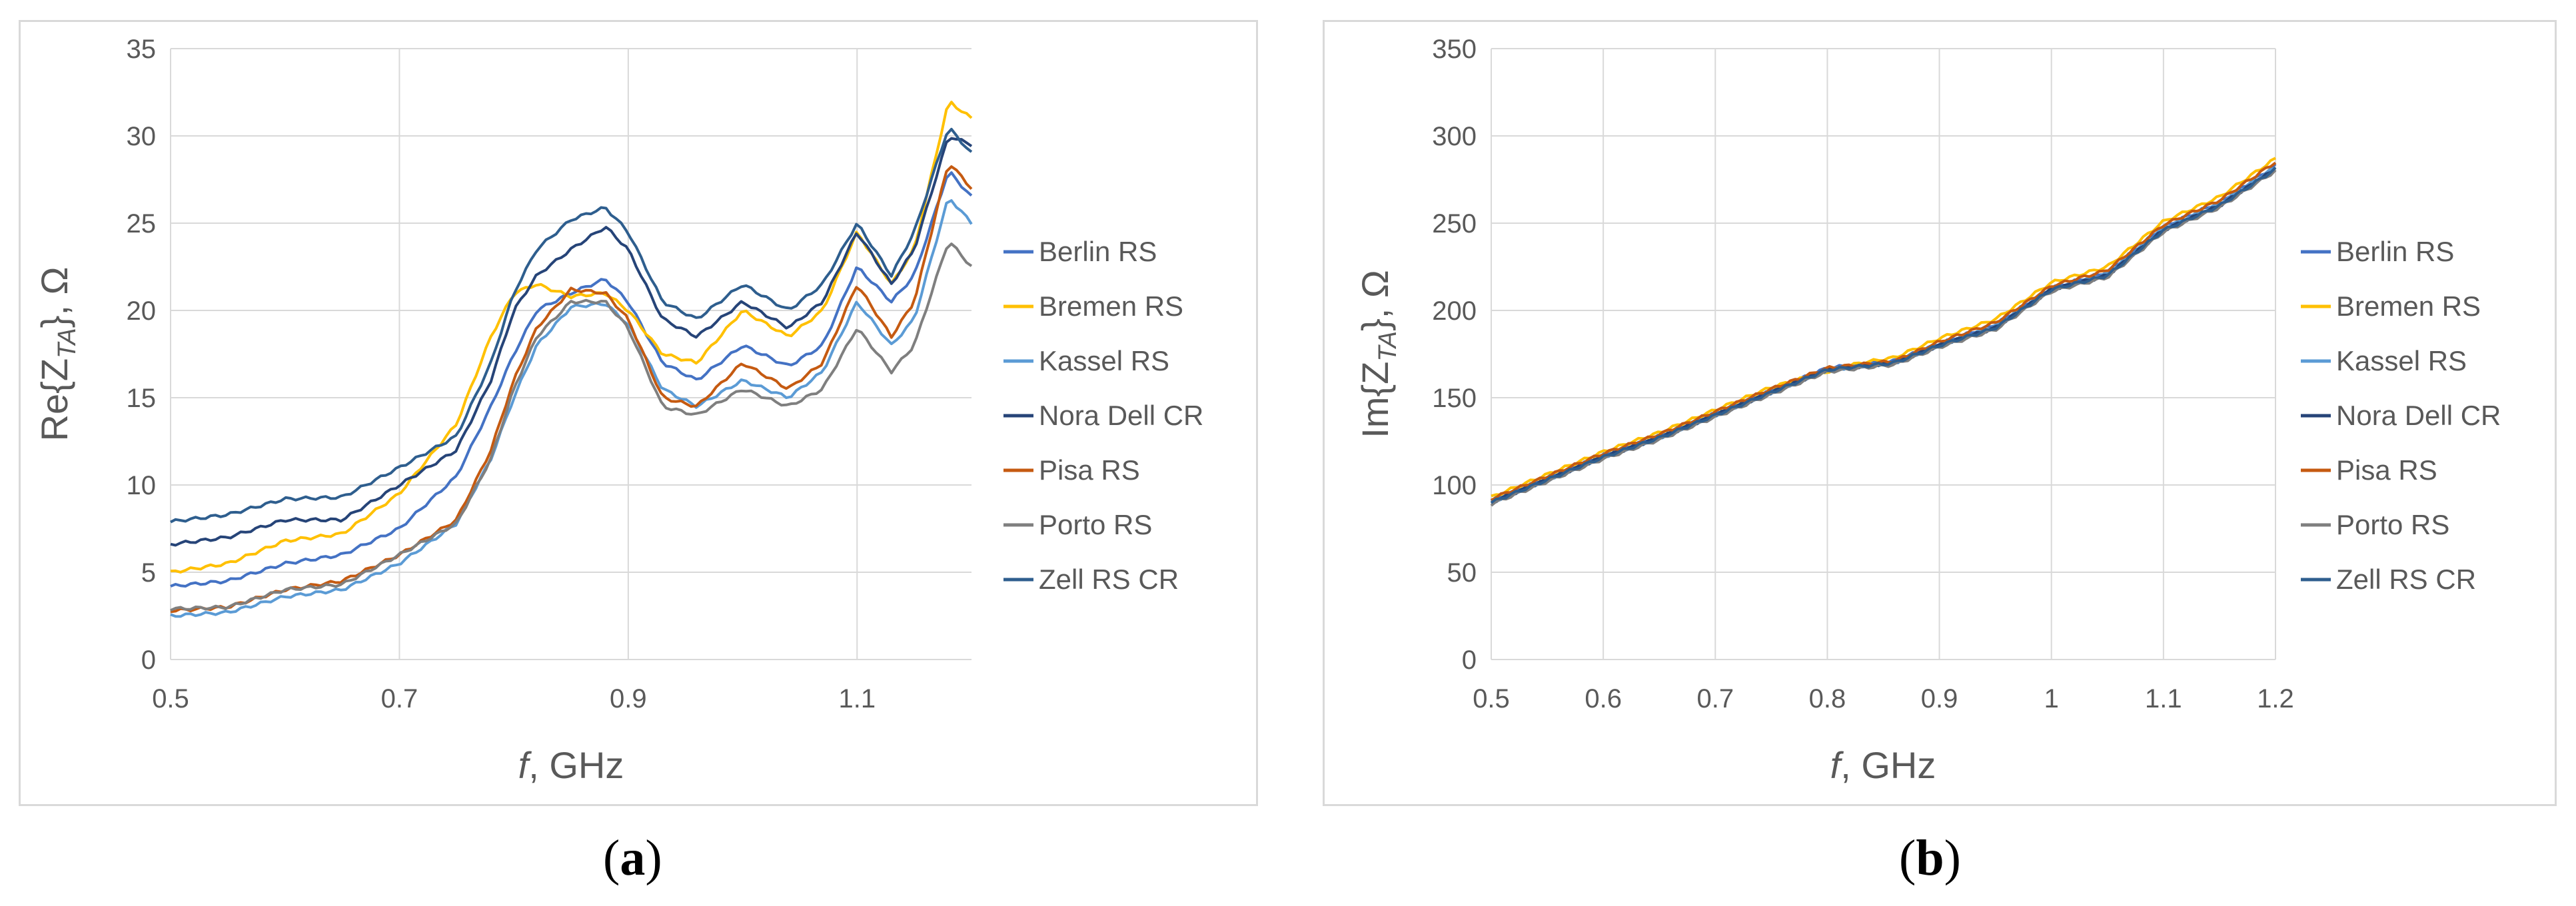 The image size is (2576, 906). Describe the element at coordinates (1454, 398) in the screenshot. I see `y-tick-label: 150` at that location.